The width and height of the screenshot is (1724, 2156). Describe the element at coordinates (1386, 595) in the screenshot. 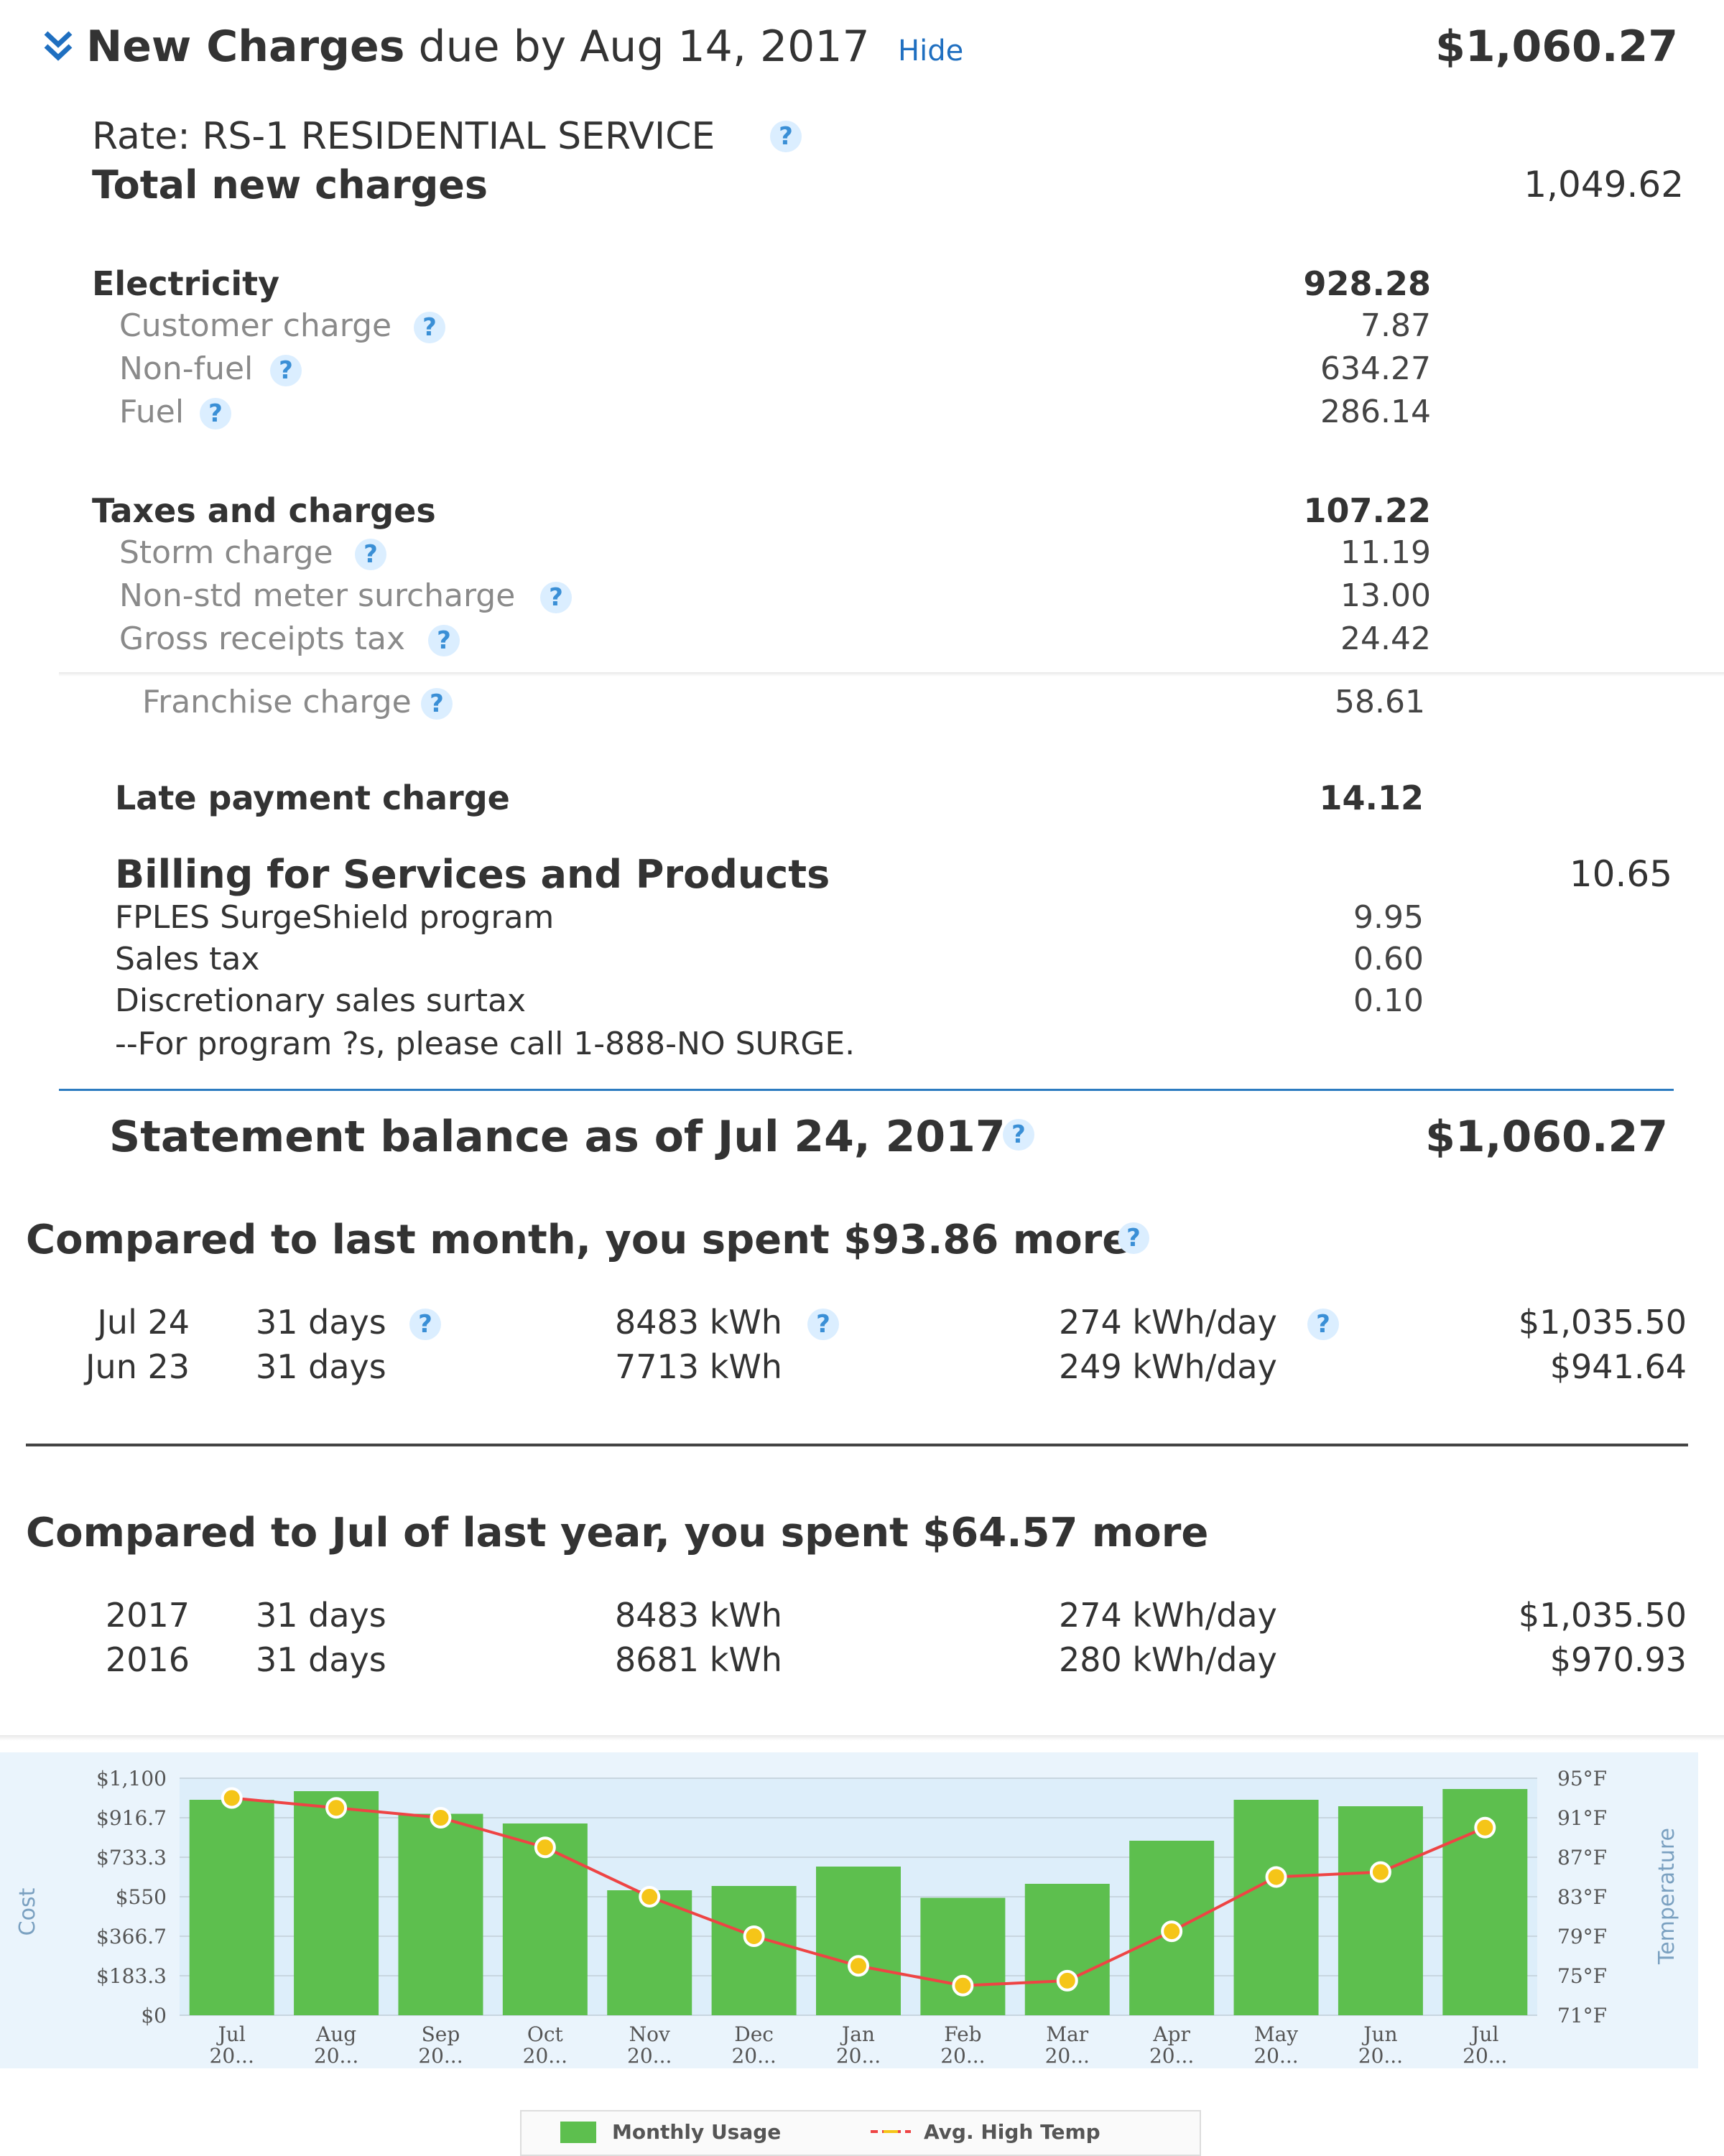

I see `non-std-meter-value: 13.00` at that location.